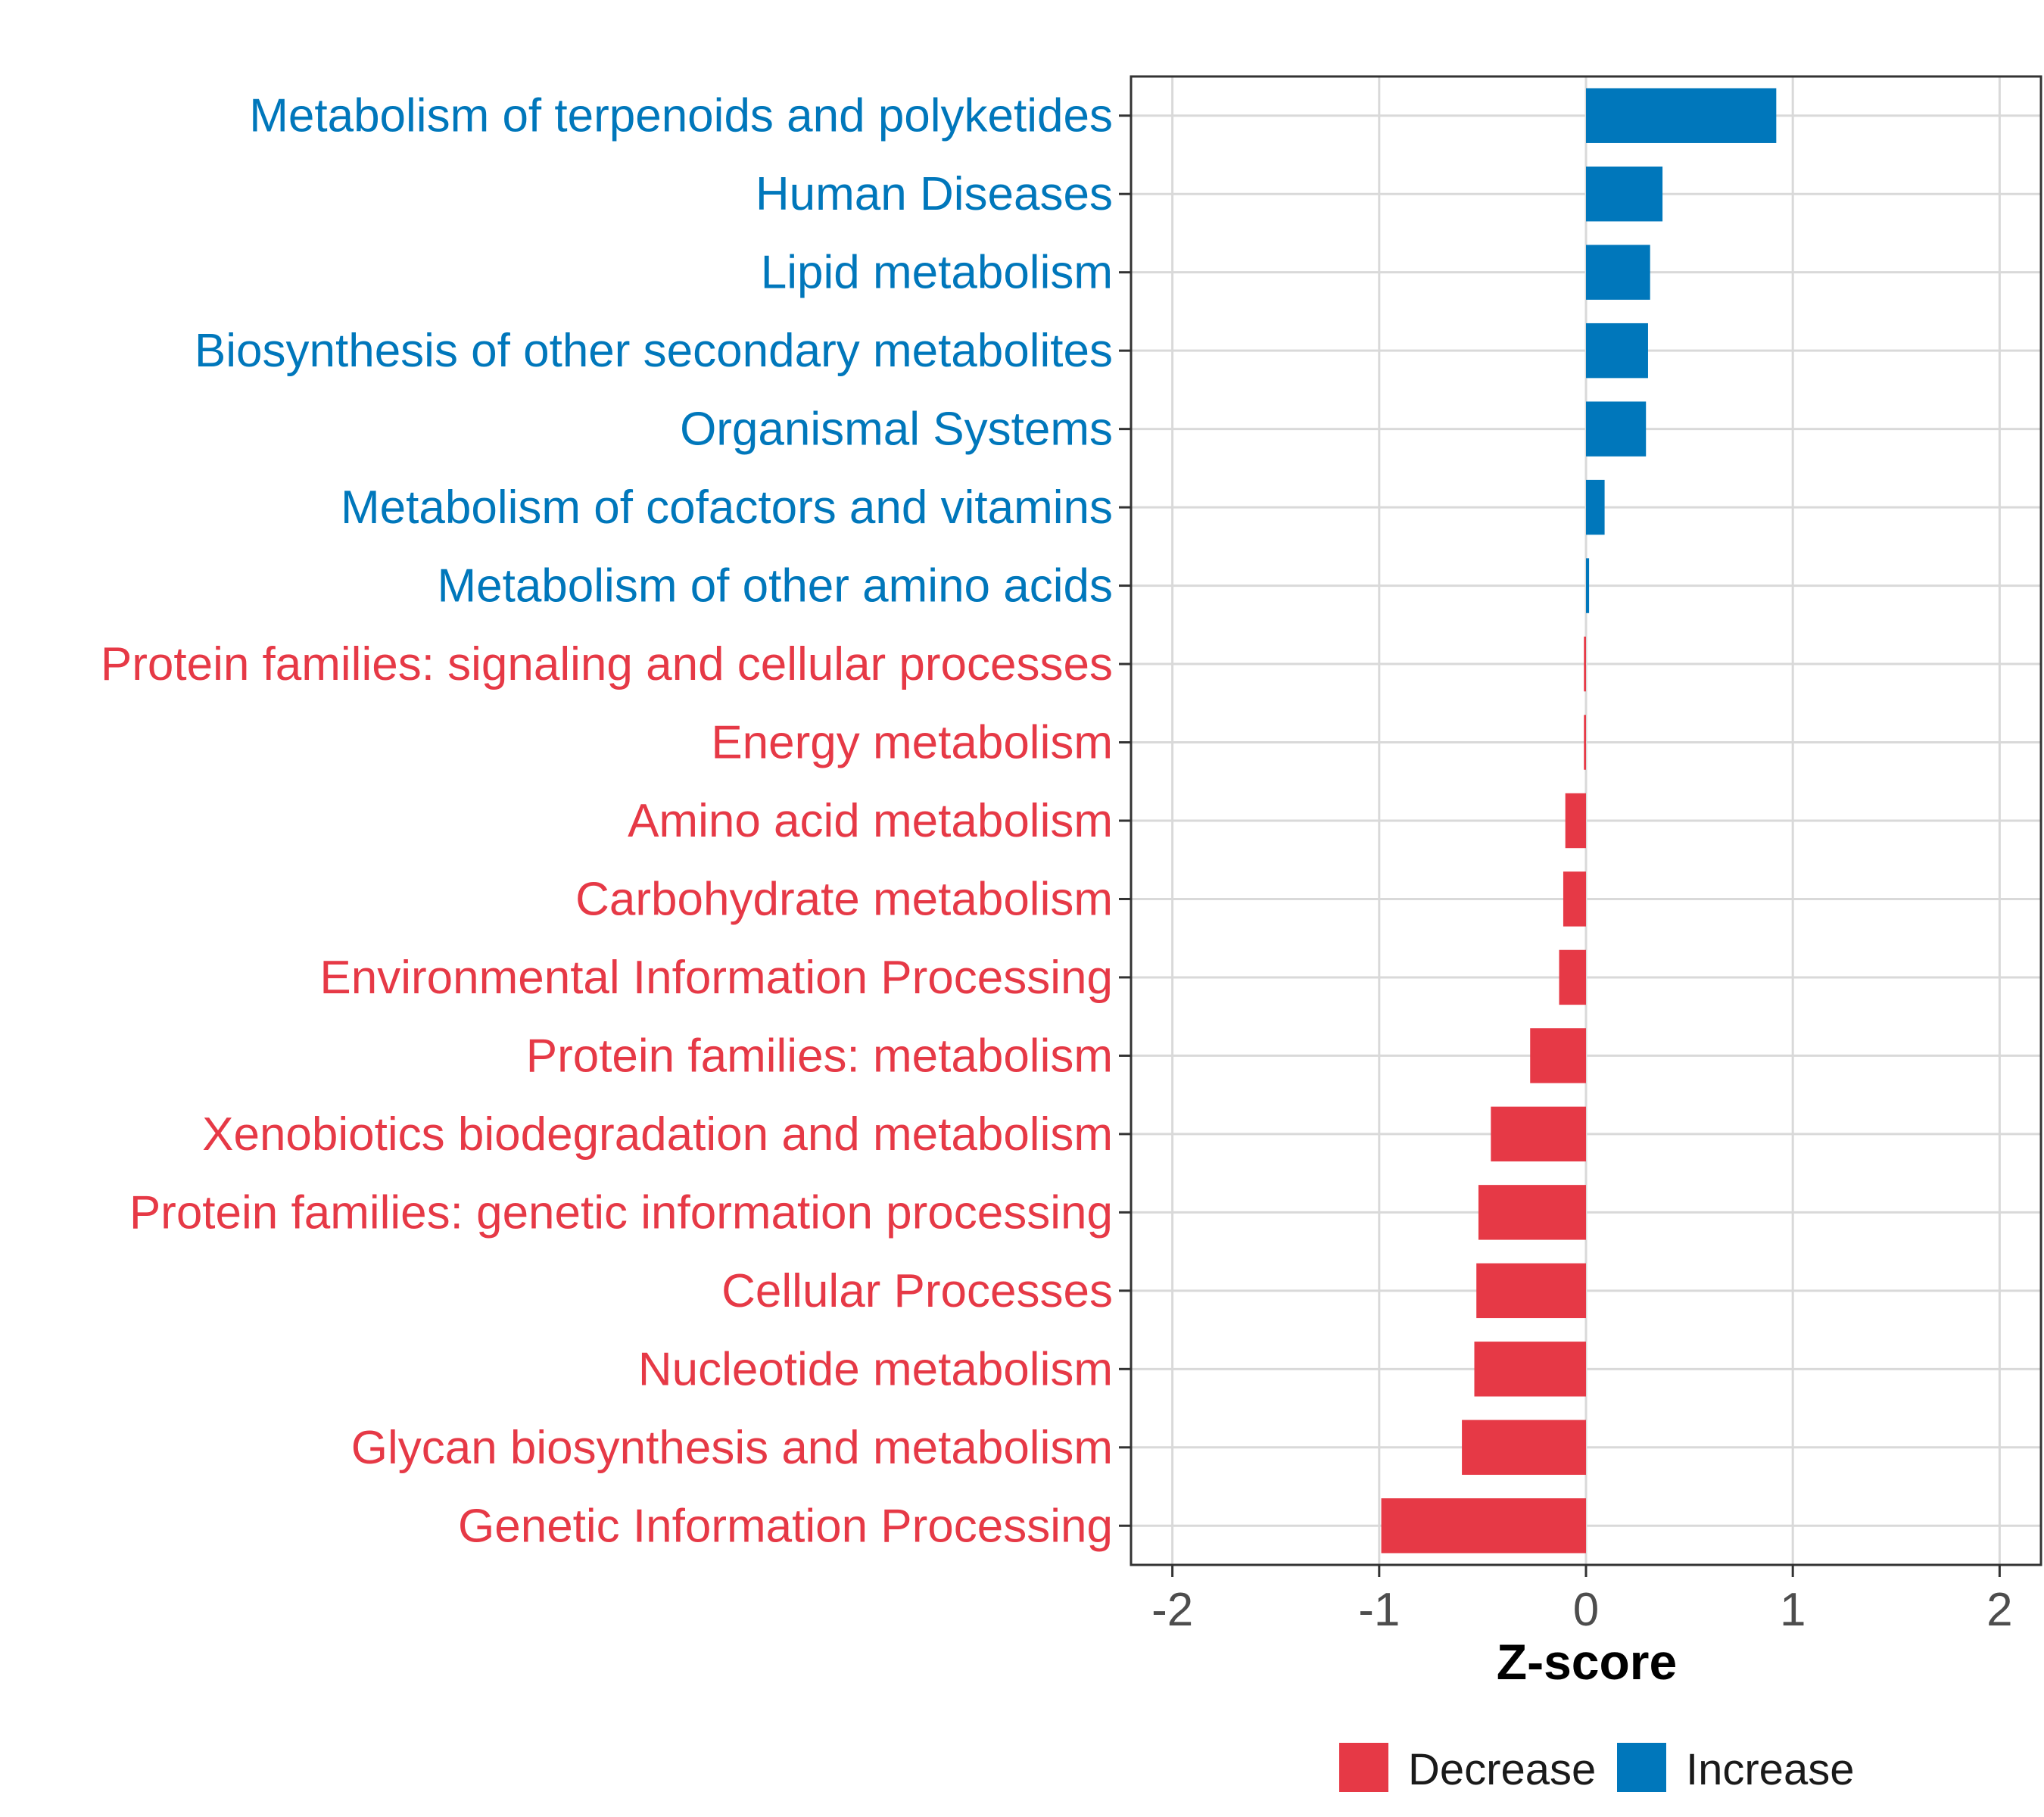 The height and width of the screenshot is (1817, 2044). What do you see at coordinates (1502, 1769) in the screenshot?
I see `legend-label-decrease: Decrease` at bounding box center [1502, 1769].